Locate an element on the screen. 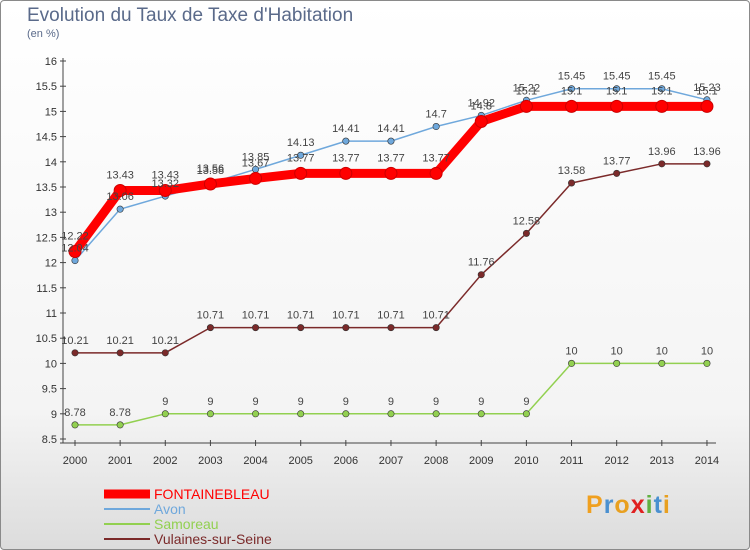  data-label: 14.8 is located at coordinates (481, 106).